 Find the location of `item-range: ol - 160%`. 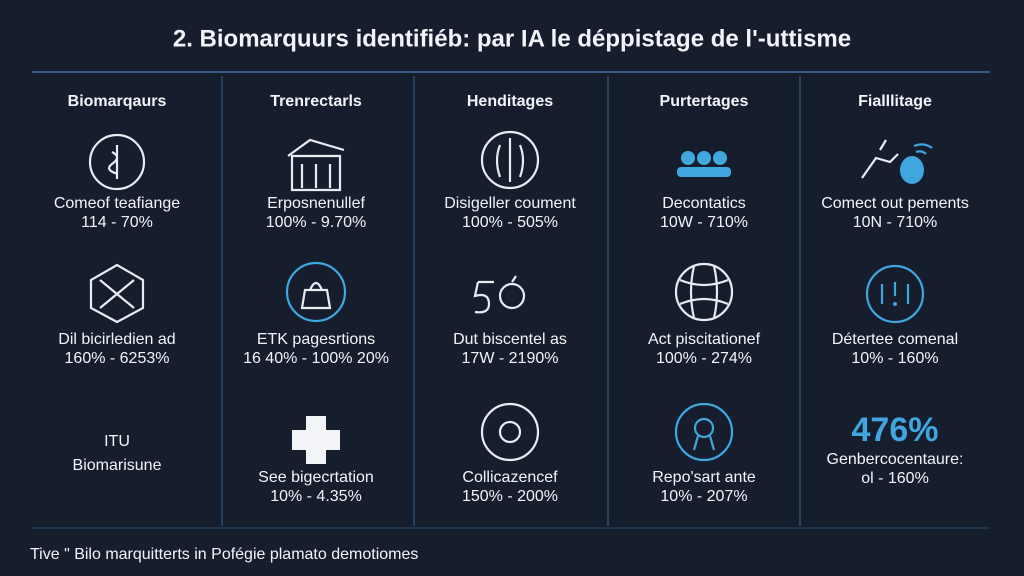

item-range: ol - 160% is located at coordinates (895, 478).